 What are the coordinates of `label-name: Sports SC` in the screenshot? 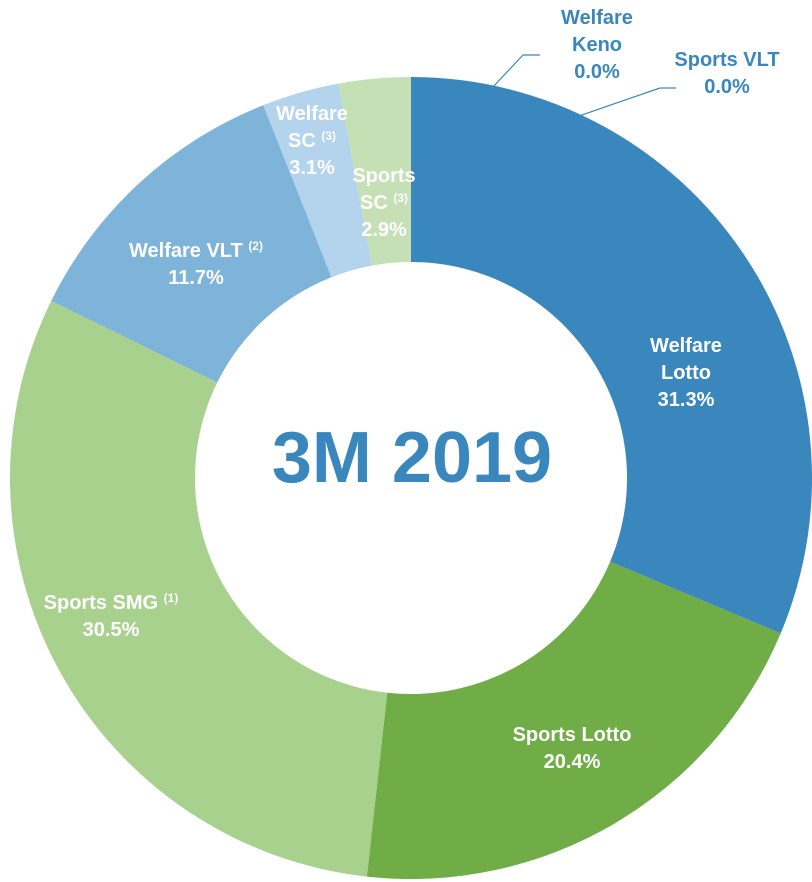 It's located at (384, 189).